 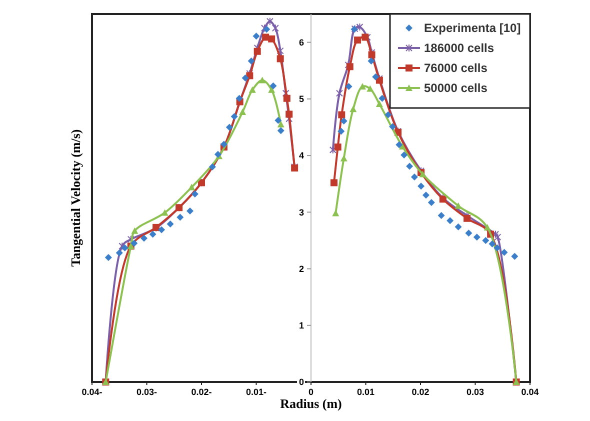 I want to click on legend-label: 186000 cells, so click(x=459, y=48).